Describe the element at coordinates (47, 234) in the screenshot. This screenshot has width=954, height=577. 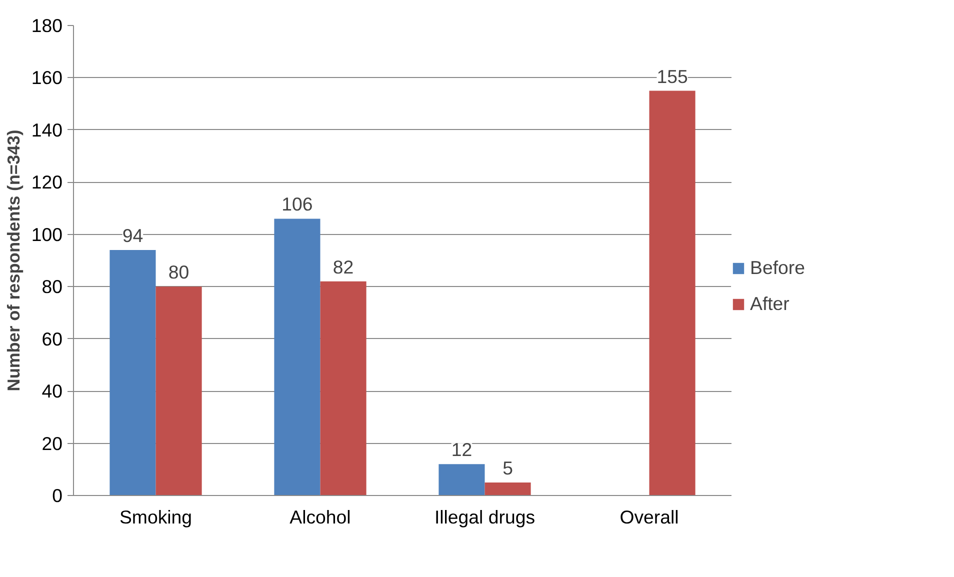
I see `y-tick-label: 100` at that location.